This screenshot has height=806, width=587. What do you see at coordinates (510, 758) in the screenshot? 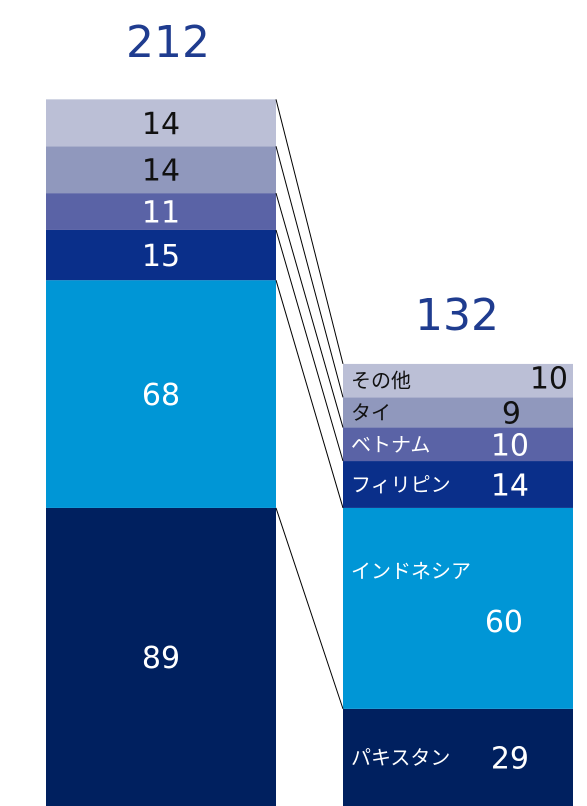
I see `right-segment-value-0: 29` at bounding box center [510, 758].